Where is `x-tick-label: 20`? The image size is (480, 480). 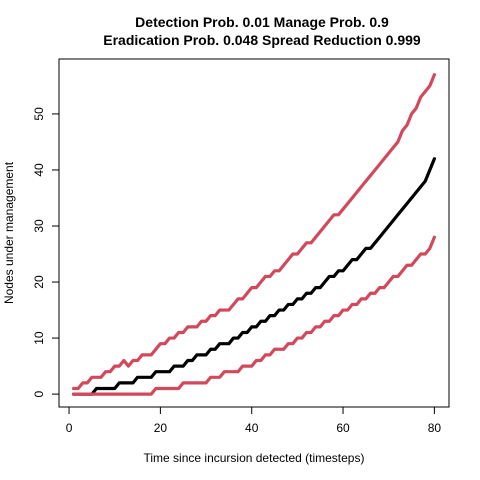
x-tick-label: 20 is located at coordinates (161, 428).